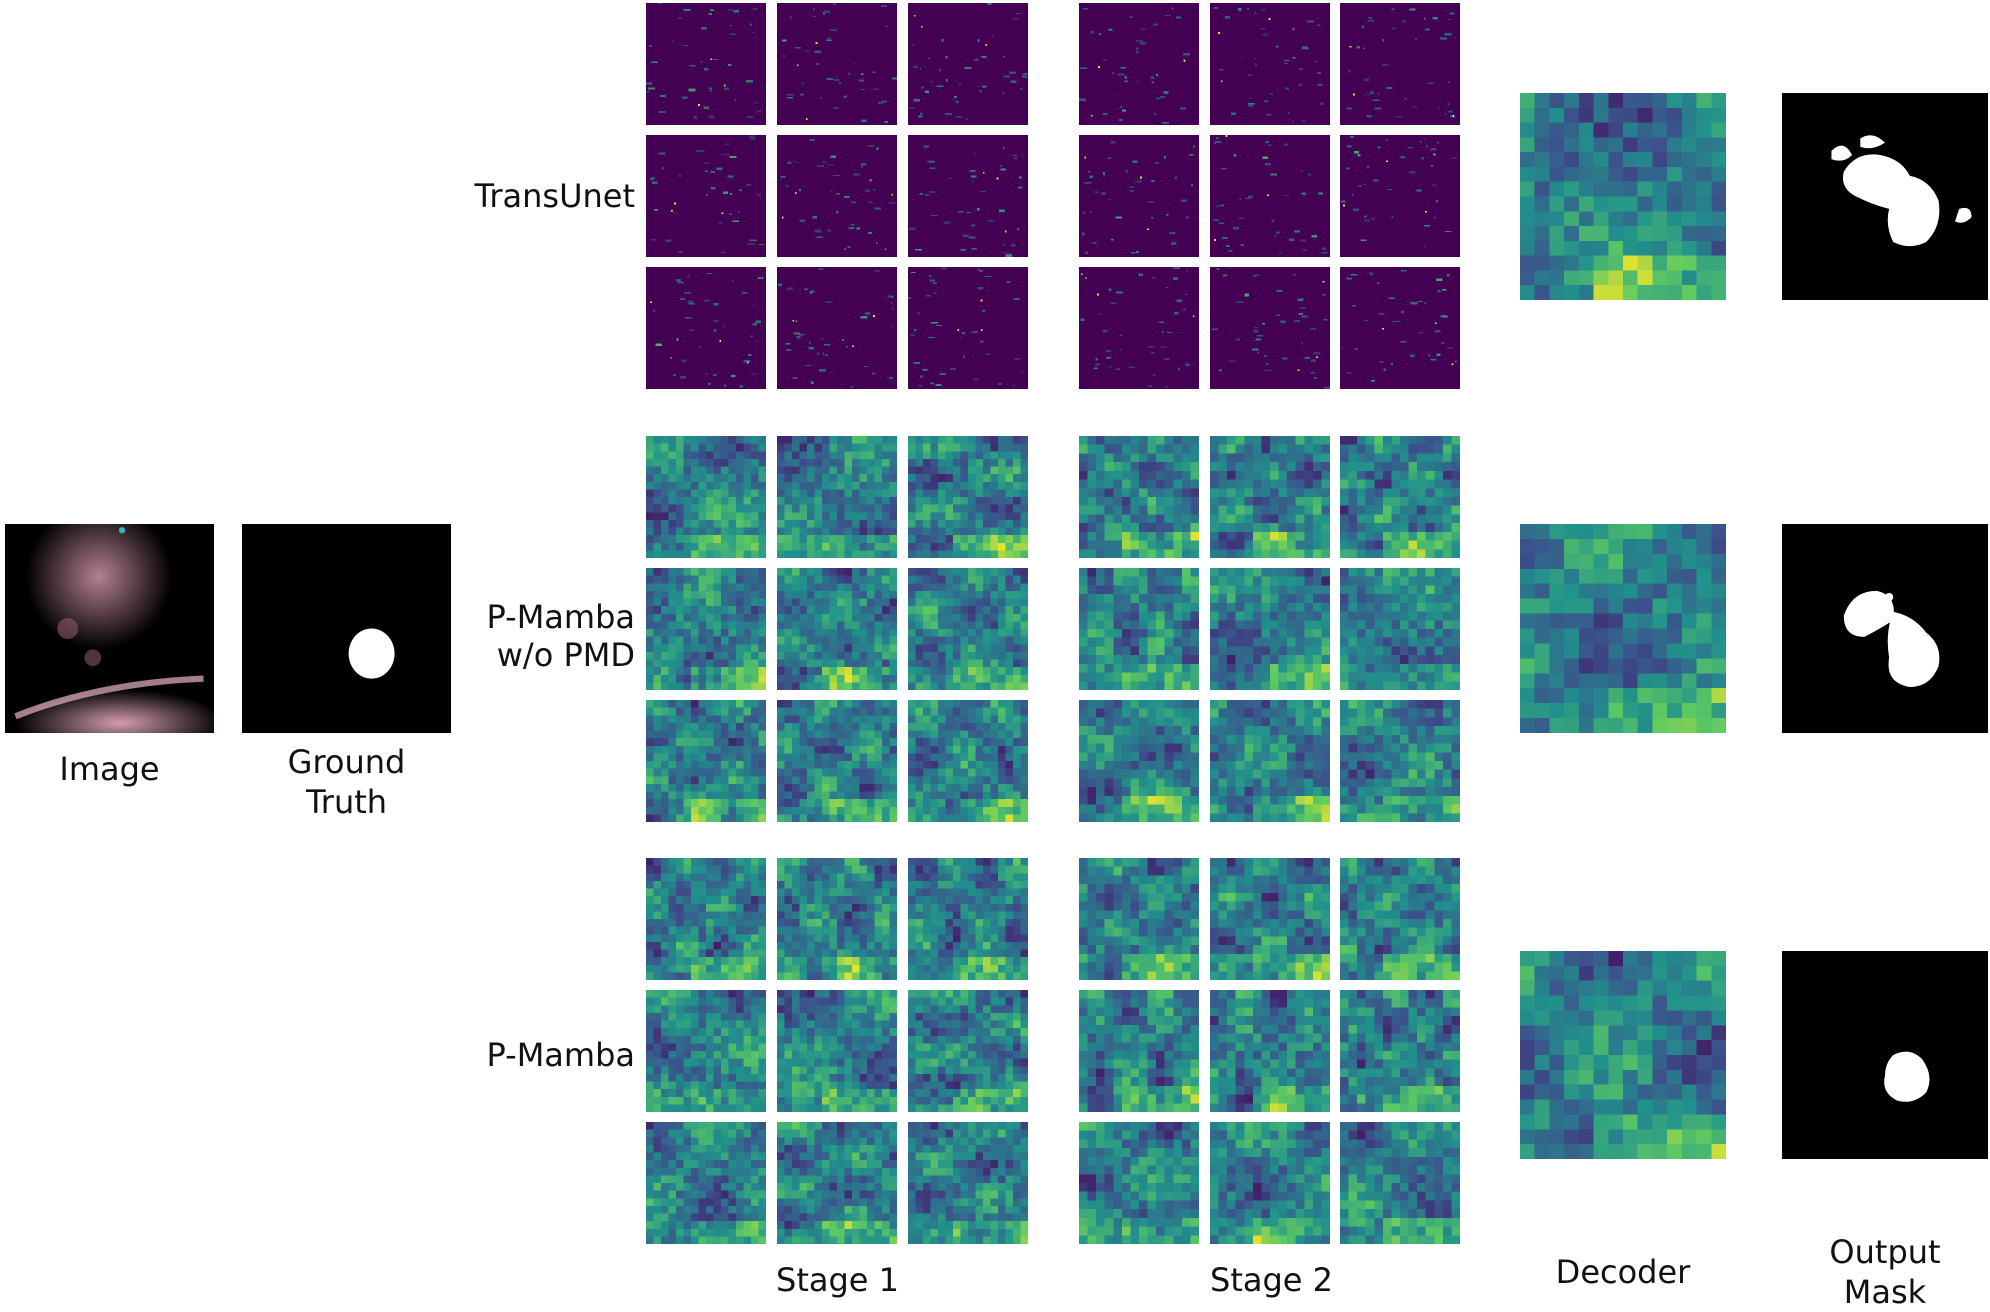 The image size is (1990, 1312). I want to click on row-label-pmamba: P-Mamba, so click(560, 1055).